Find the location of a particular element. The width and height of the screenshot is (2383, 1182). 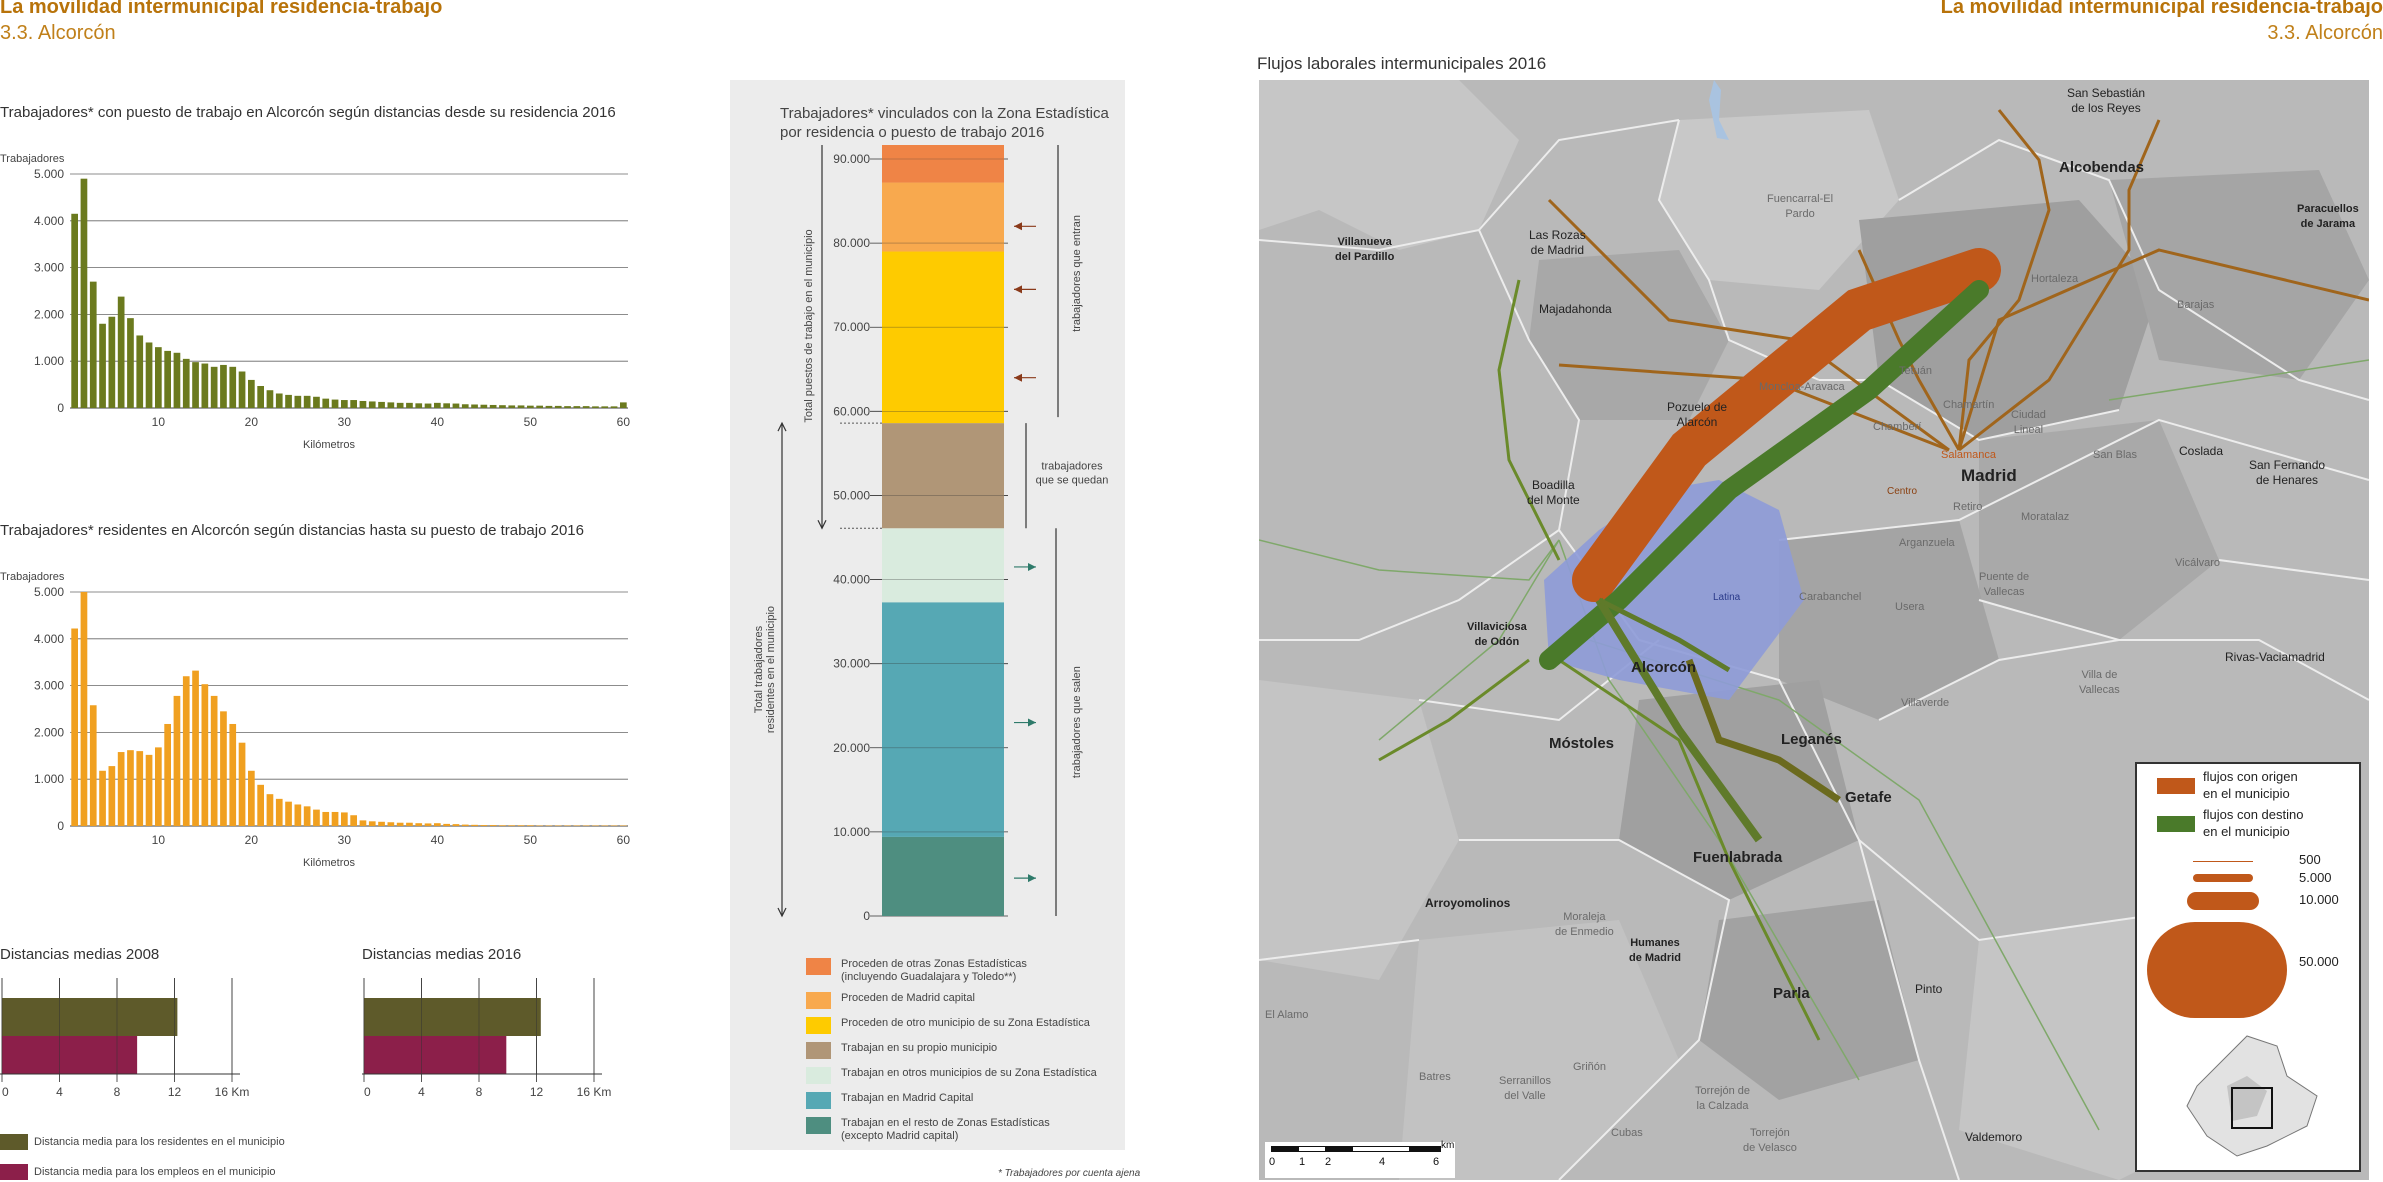

scale-unit: km is located at coordinates (1448, 1145).